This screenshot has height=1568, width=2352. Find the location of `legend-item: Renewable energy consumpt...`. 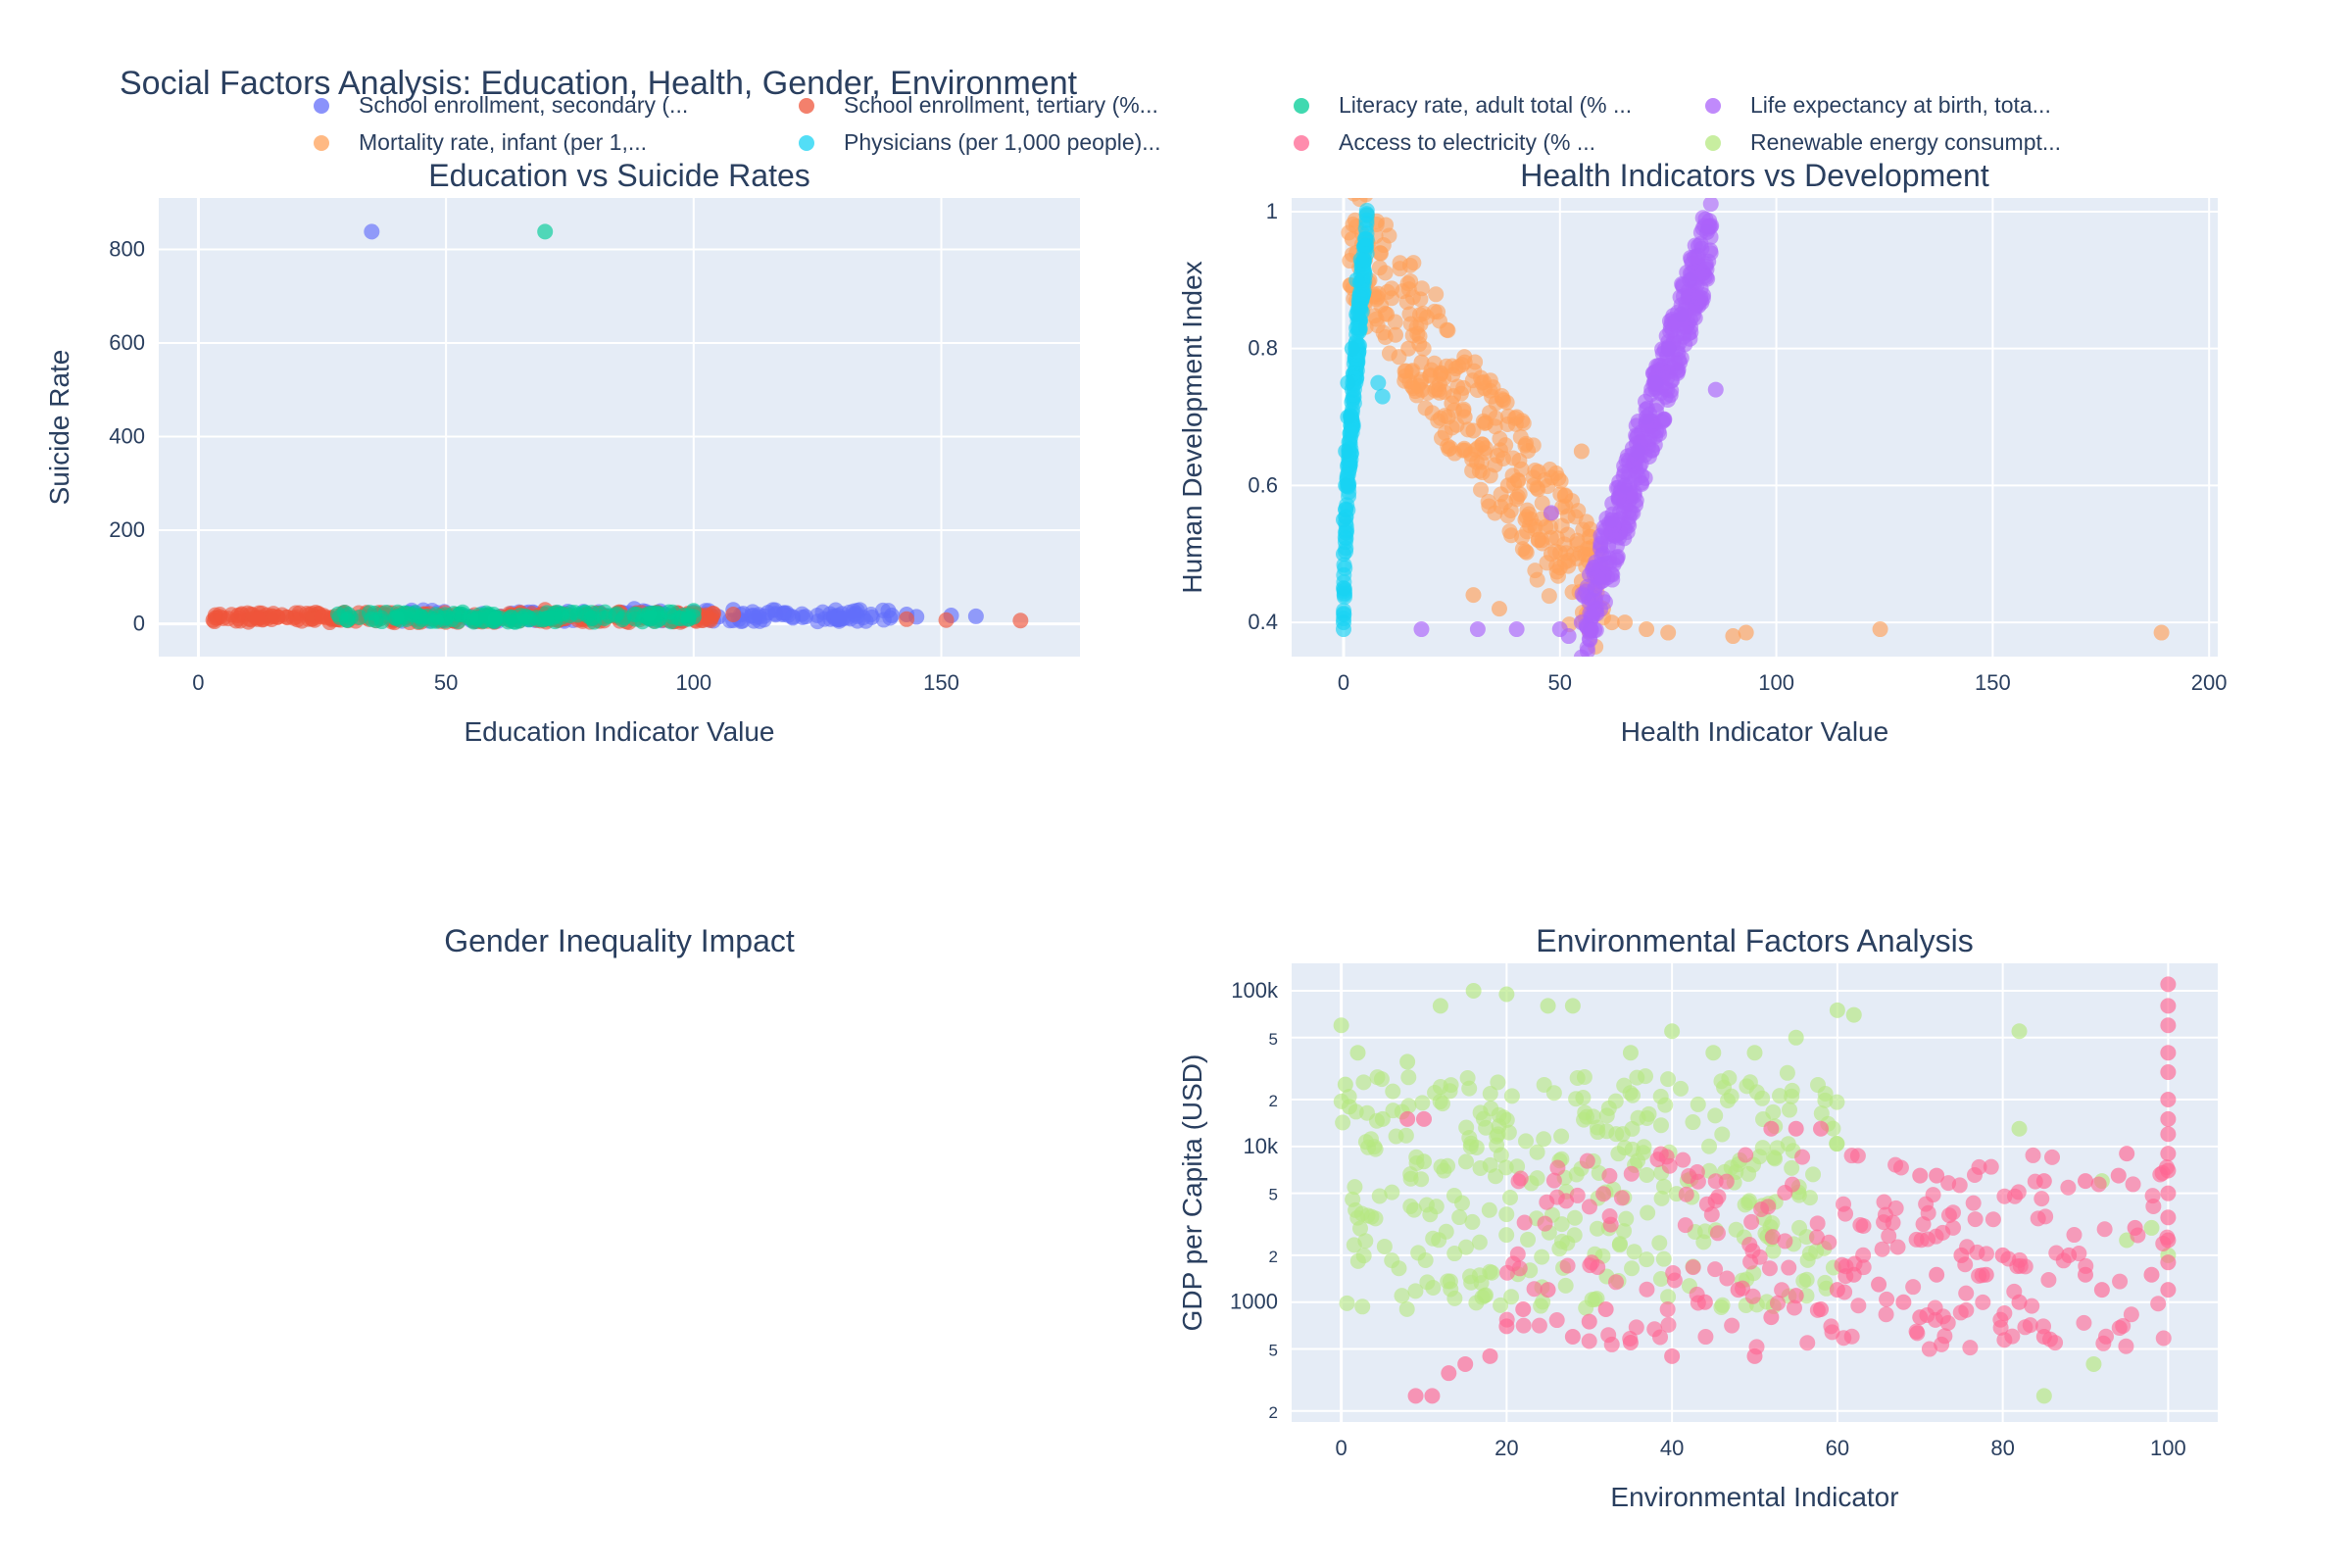

legend-item: Renewable energy consumpt... is located at coordinates (1883, 142).